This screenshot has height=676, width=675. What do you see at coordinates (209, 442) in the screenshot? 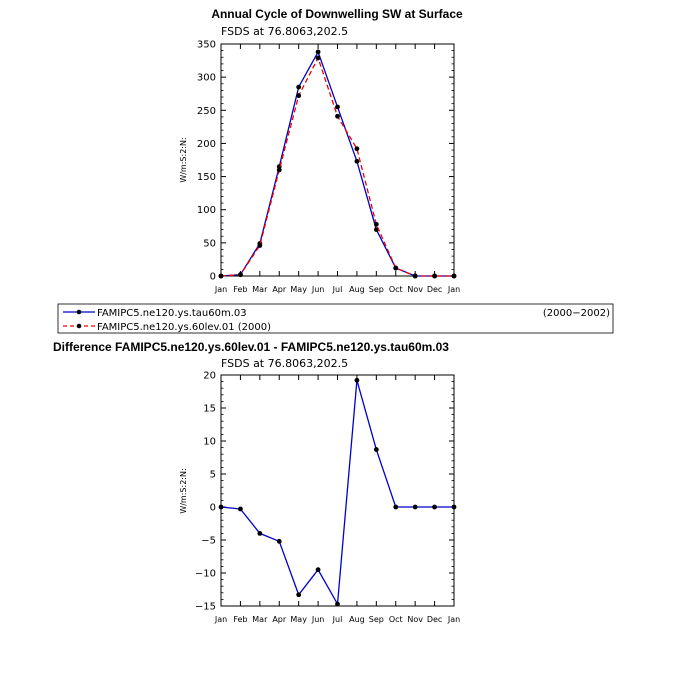
I see `y-tick-label: 10` at bounding box center [209, 442].